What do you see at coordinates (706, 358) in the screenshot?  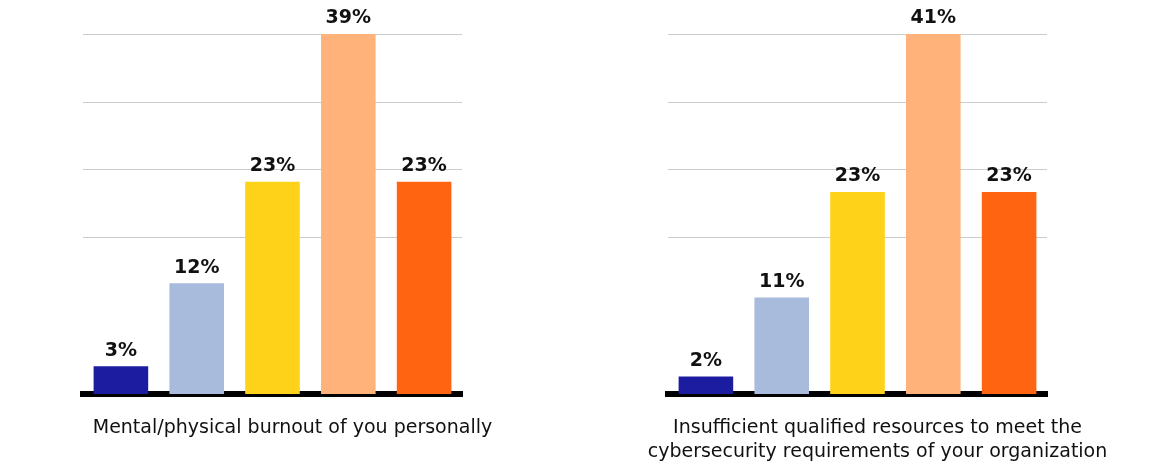 I see `data-label: 2%` at bounding box center [706, 358].